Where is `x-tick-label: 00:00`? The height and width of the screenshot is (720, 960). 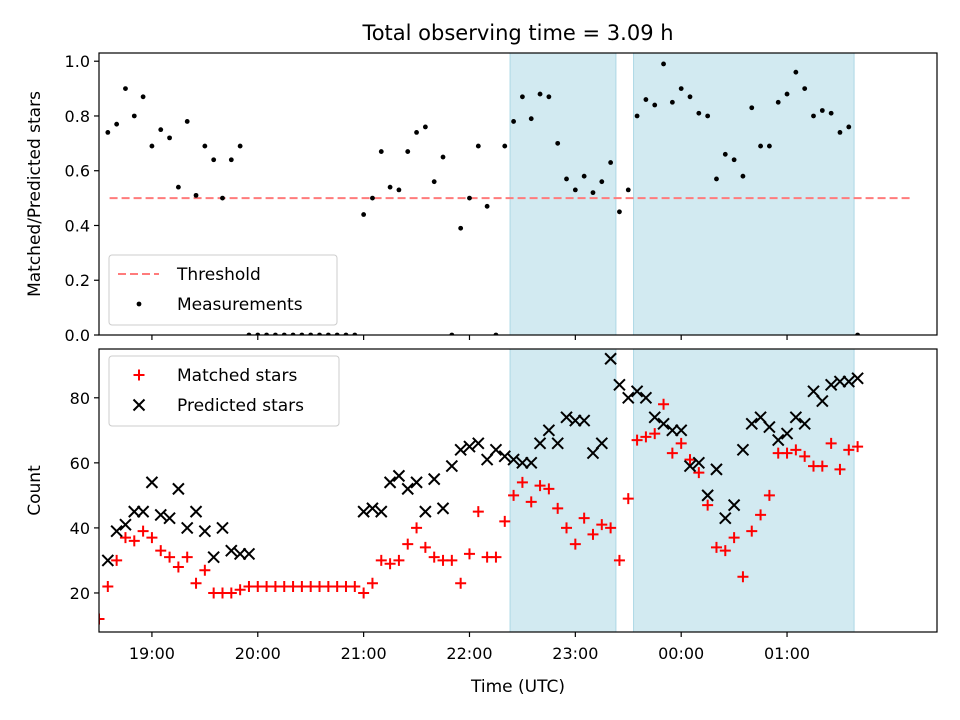
x-tick-label: 00:00 is located at coordinates (681, 653).